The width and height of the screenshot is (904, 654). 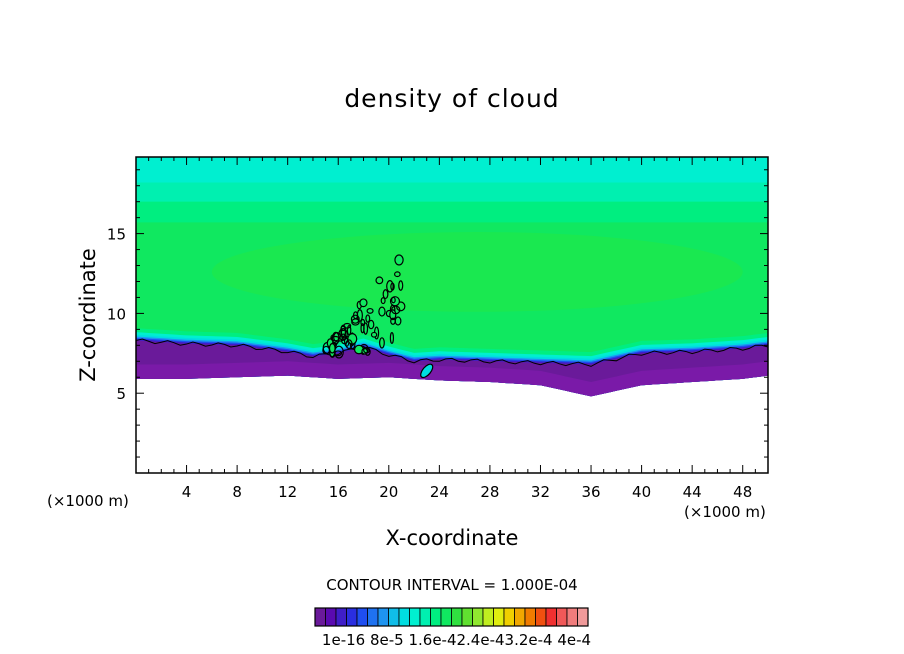 I want to click on x-tick-label: 40, so click(x=641, y=492).